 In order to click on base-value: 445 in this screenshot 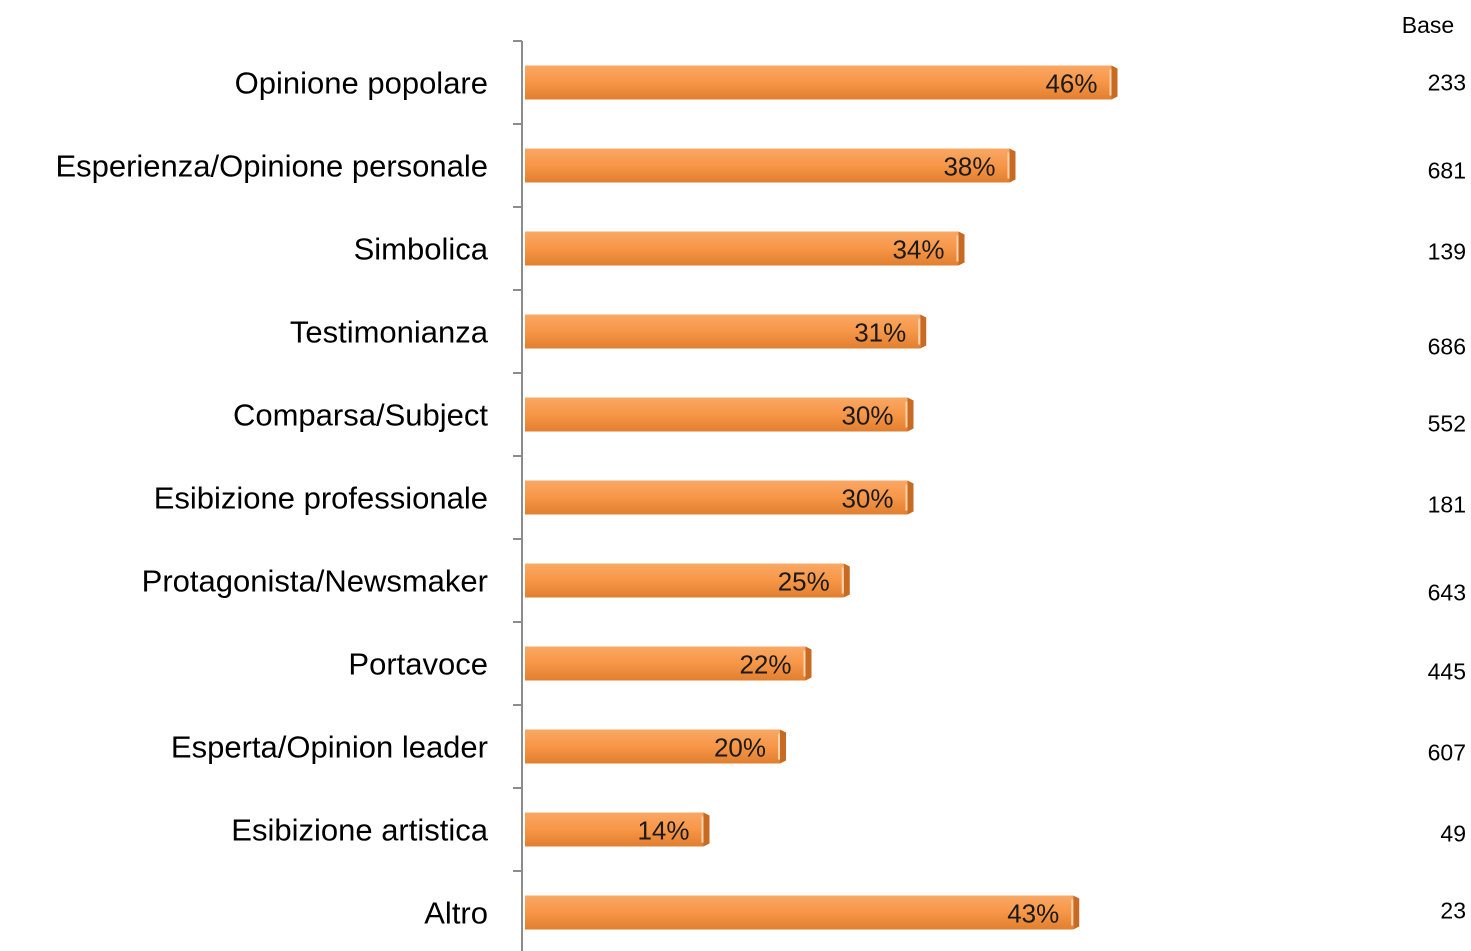, I will do `click(1447, 672)`.